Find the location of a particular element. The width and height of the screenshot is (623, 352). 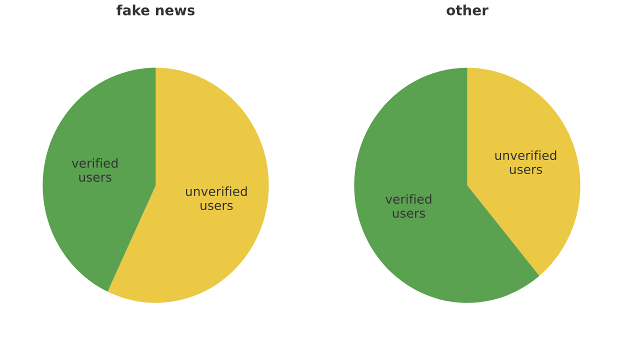

chart-title: fake news is located at coordinates (155, 10).